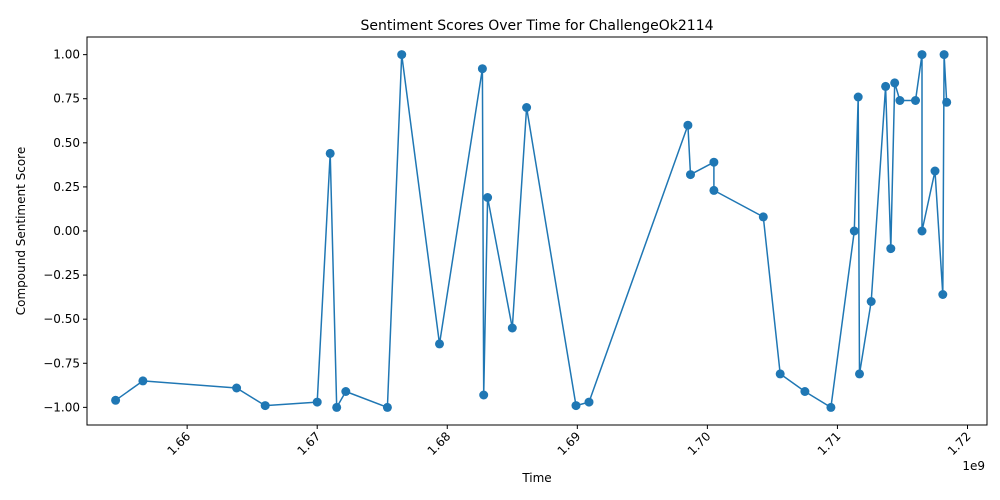 The width and height of the screenshot is (1000, 500). I want to click on x-axis: 1.66 1.67 1.68 1.69 1.70 1.71 1.72, so click(569, 441).